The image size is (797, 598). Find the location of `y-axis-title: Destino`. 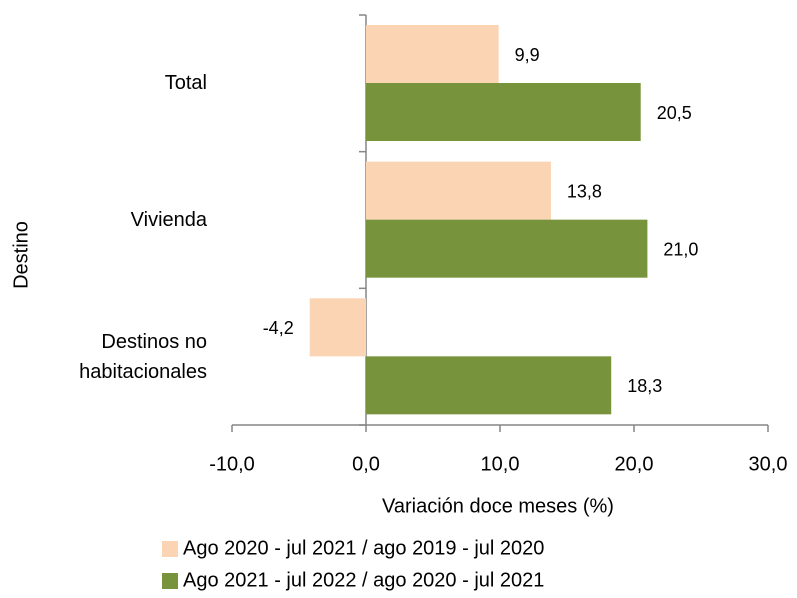

y-axis-title: Destino is located at coordinates (21, 255).